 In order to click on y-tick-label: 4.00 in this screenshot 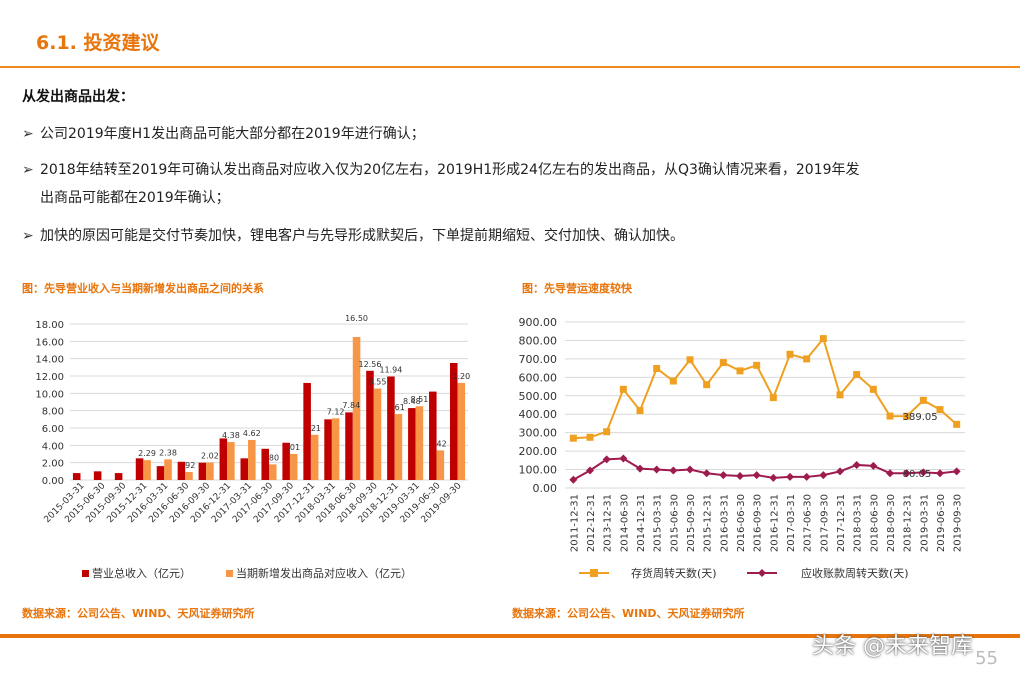, I will do `click(53, 446)`.